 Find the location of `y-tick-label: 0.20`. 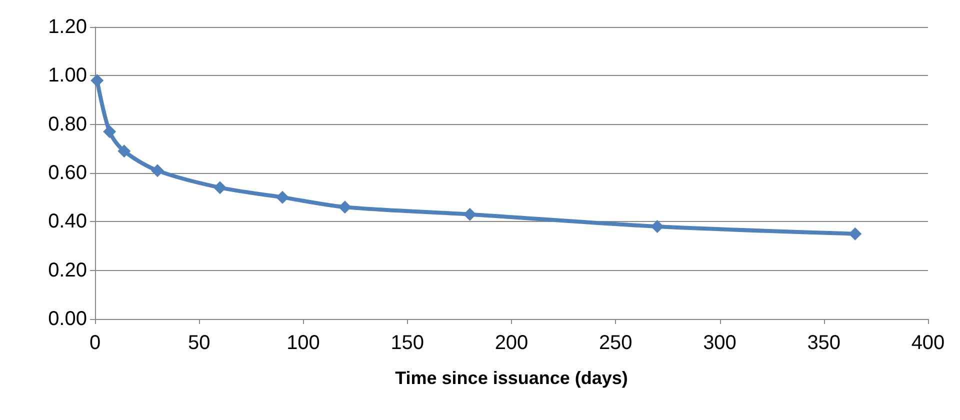

y-tick-label: 0.20 is located at coordinates (67, 270).